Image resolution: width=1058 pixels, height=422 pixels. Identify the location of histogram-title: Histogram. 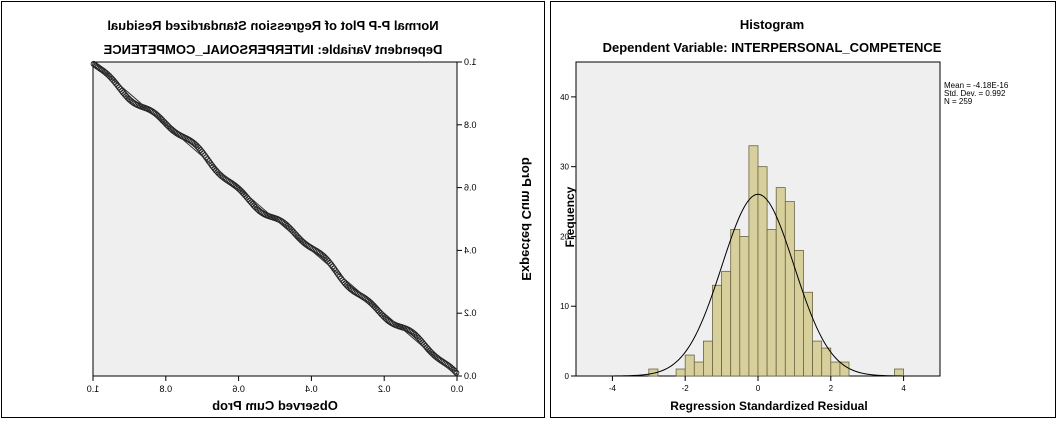
(772, 24).